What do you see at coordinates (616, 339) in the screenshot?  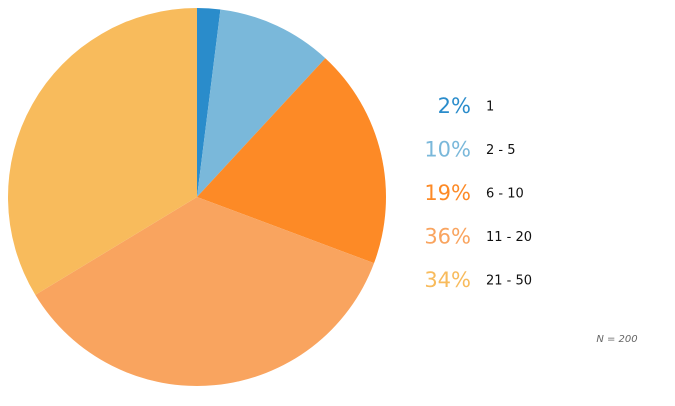 I see `annotation: N = 200` at bounding box center [616, 339].